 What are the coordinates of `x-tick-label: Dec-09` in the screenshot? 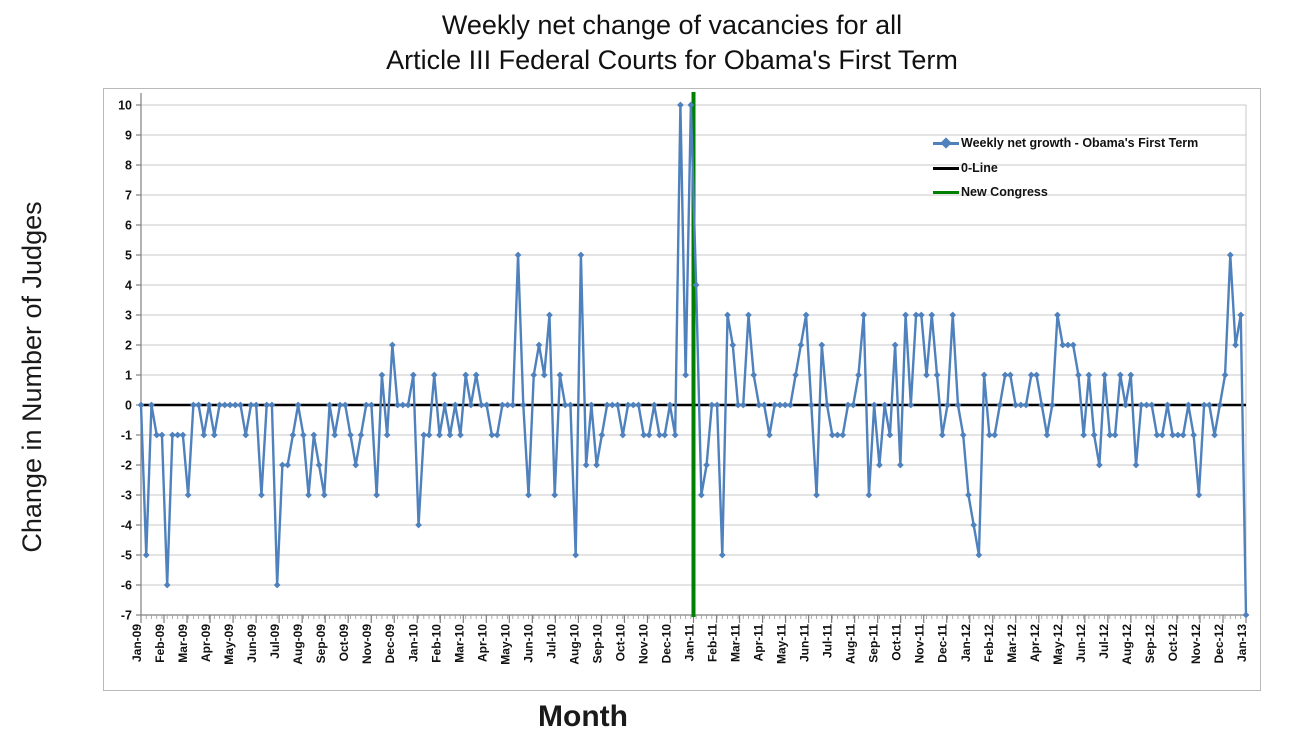 It's located at (390, 644).